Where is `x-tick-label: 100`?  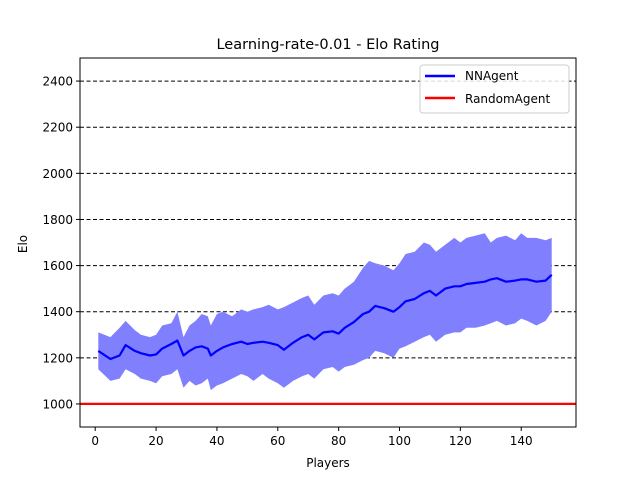 x-tick-label: 100 is located at coordinates (399, 441).